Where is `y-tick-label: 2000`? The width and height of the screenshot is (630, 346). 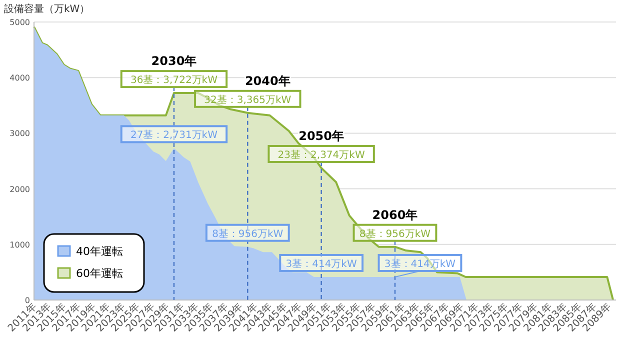
y-tick-label: 2000 is located at coordinates (20, 189).